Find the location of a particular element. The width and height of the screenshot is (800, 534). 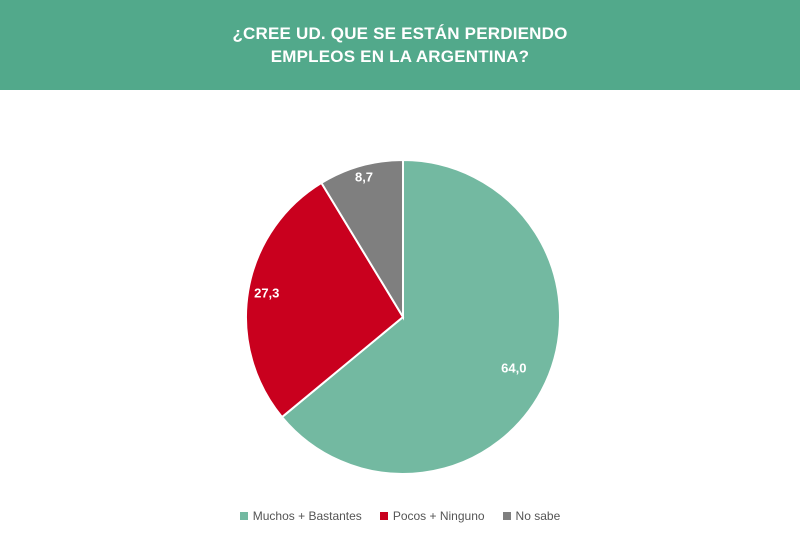

data-label-muchos-bastantes: 64,0 is located at coordinates (513, 368).